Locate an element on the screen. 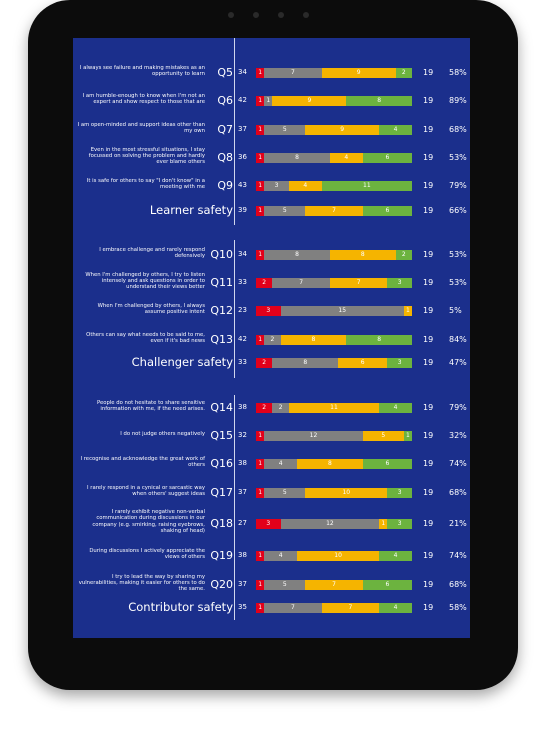  question-label: Q8 is located at coordinates (225, 157).